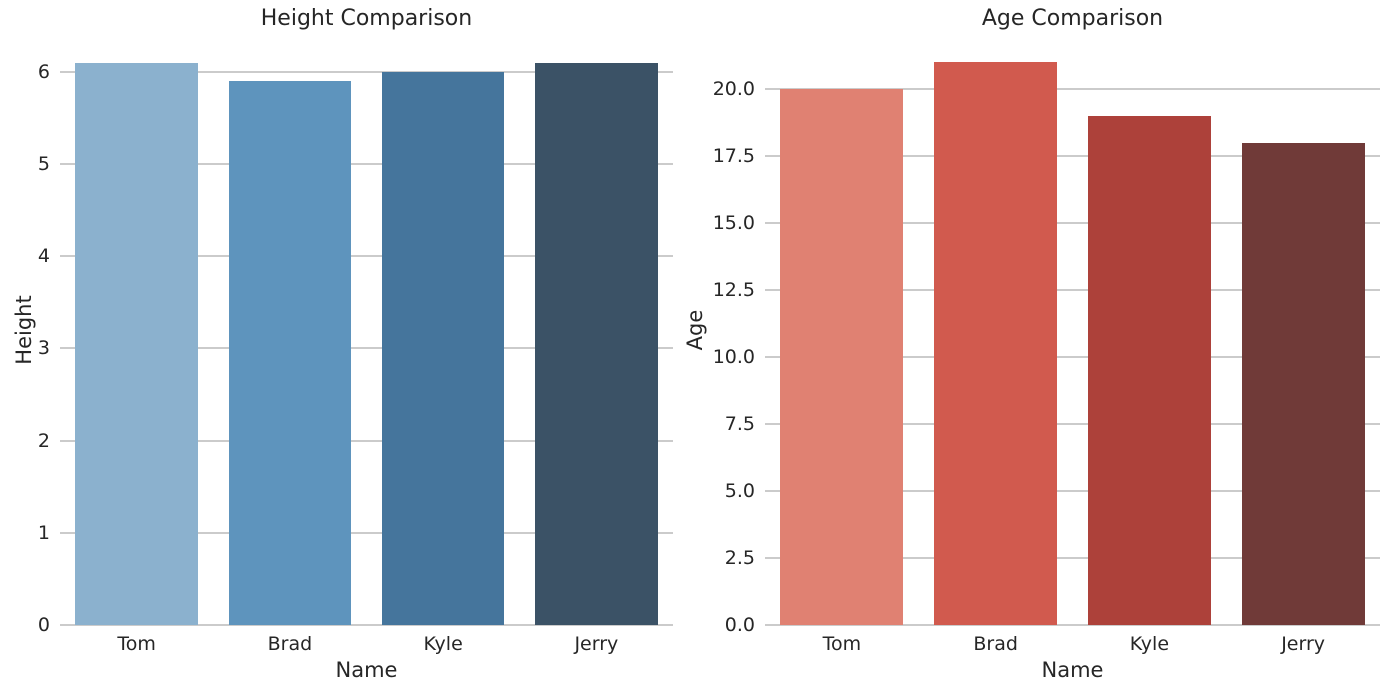  Describe the element at coordinates (43, 71) in the screenshot. I see `y-tick-label: 6` at that location.